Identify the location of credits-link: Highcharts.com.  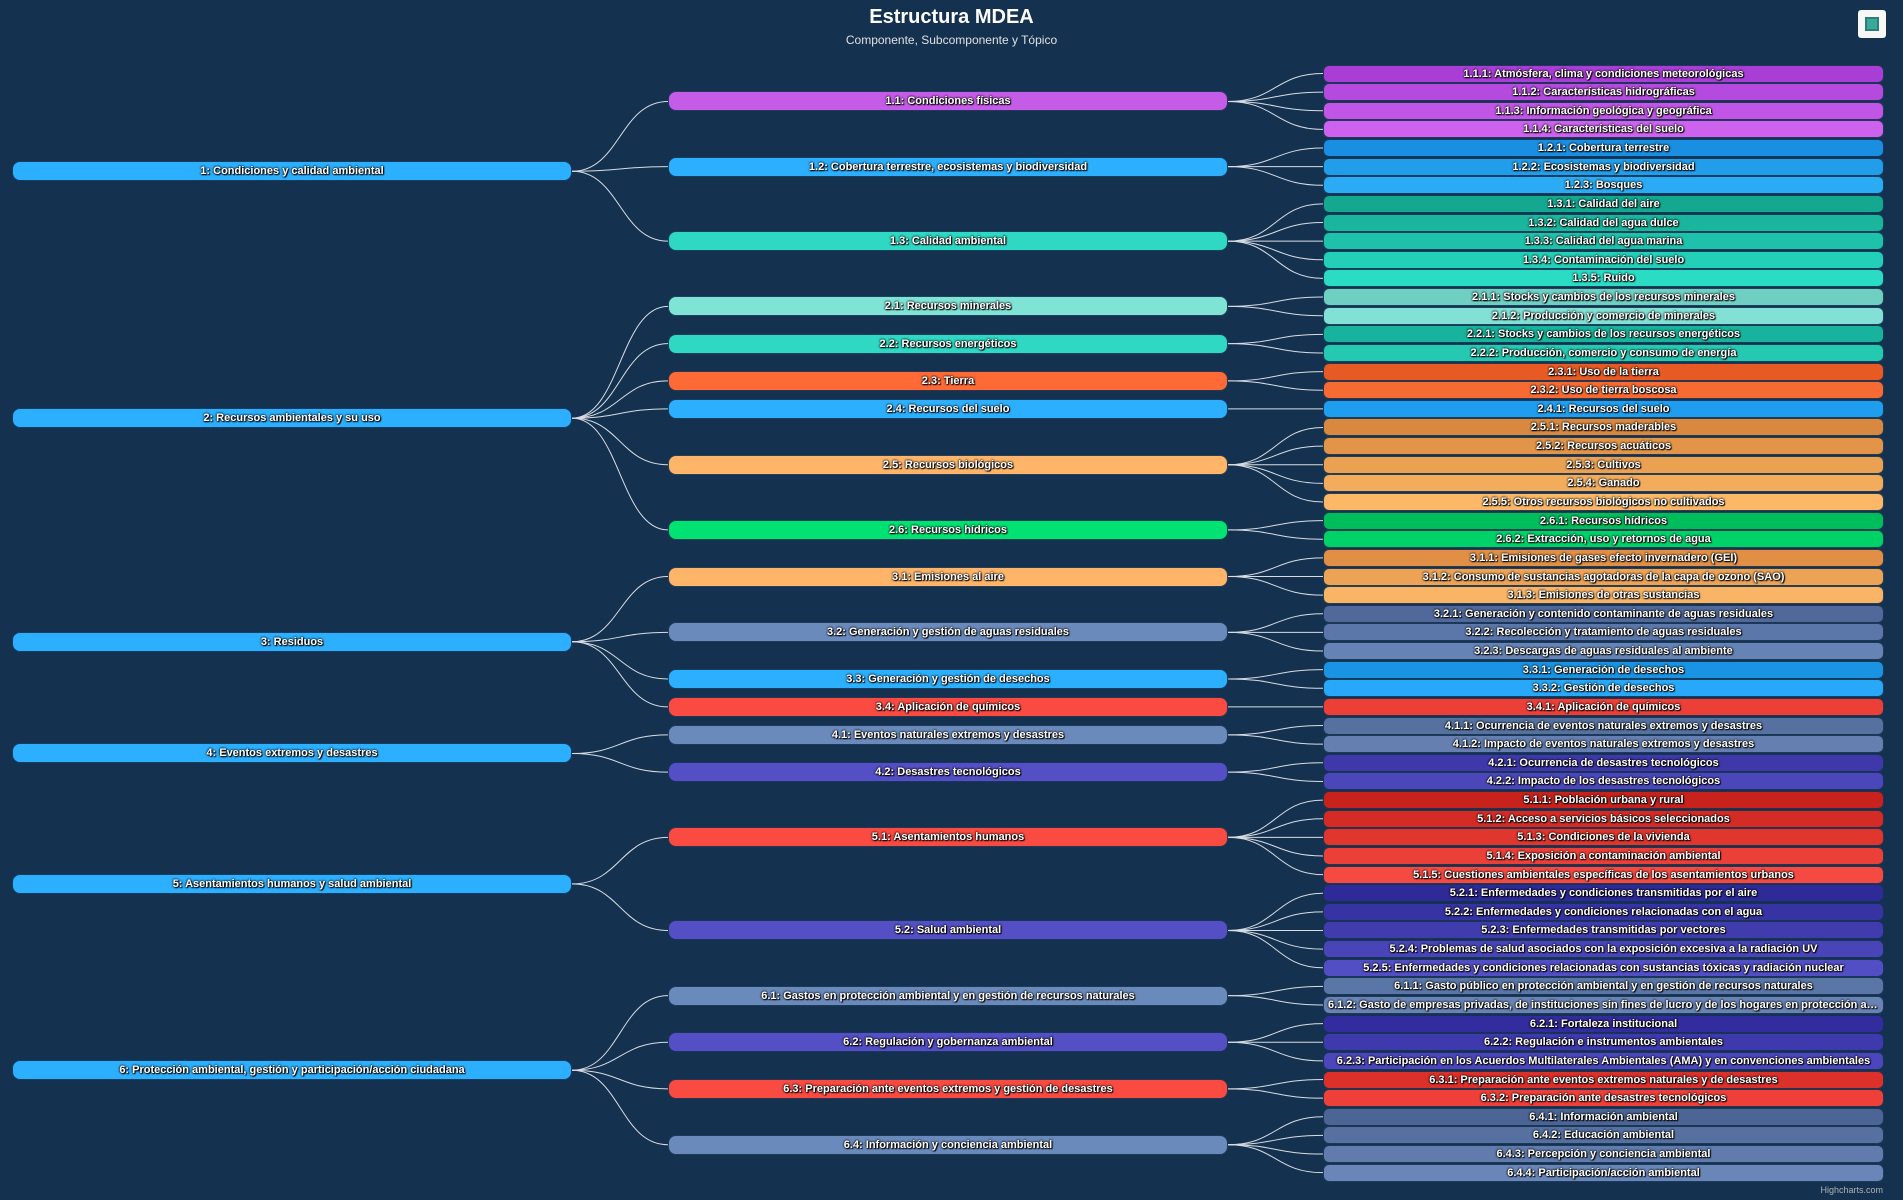
(1851, 1190).